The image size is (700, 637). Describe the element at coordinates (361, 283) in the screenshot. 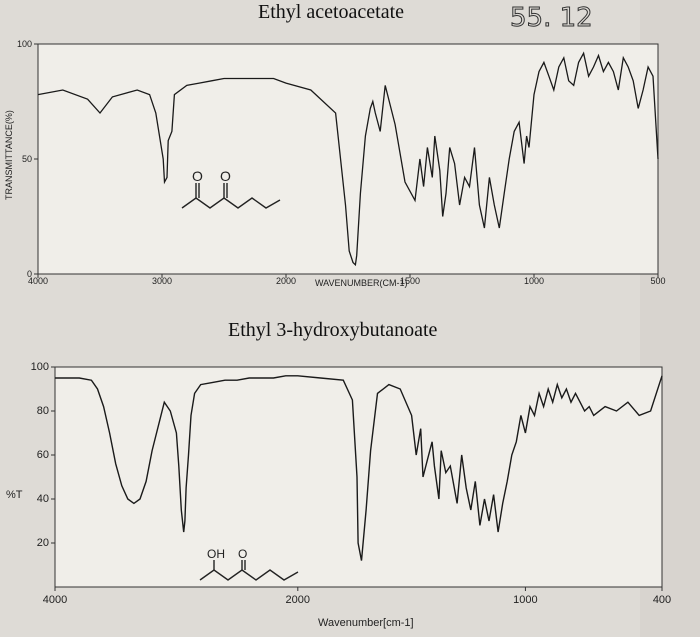

I see `chart1-xlabel: WAVENUMBER(CM-1)` at that location.